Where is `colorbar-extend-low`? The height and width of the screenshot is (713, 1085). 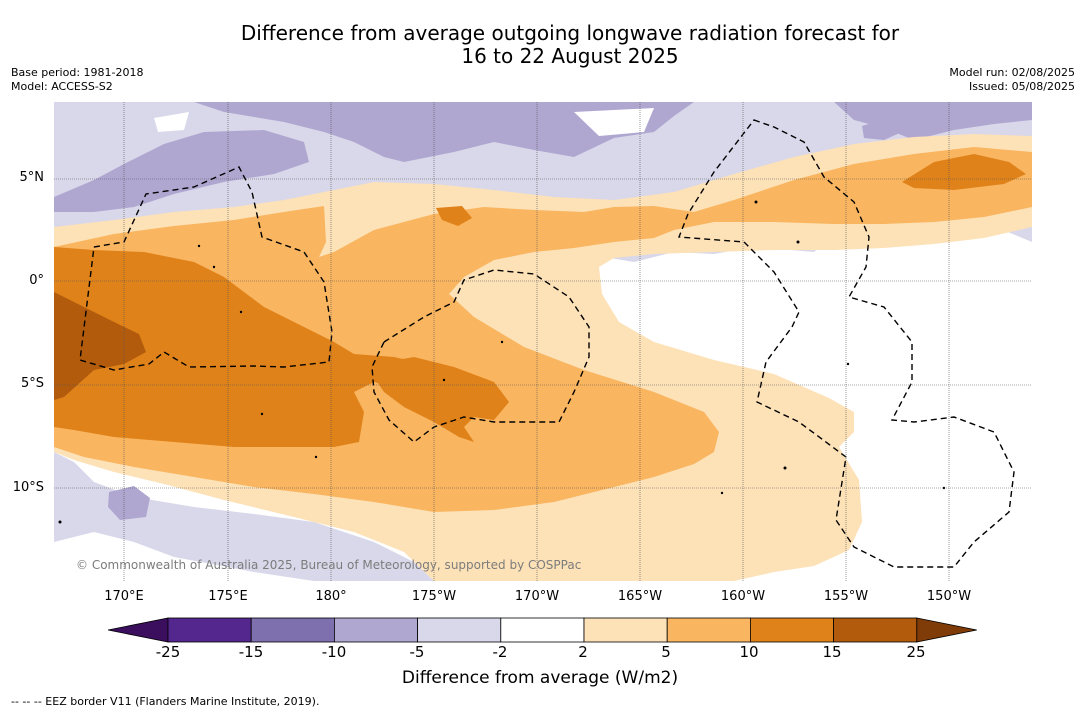 colorbar-extend-low is located at coordinates (138, 630).